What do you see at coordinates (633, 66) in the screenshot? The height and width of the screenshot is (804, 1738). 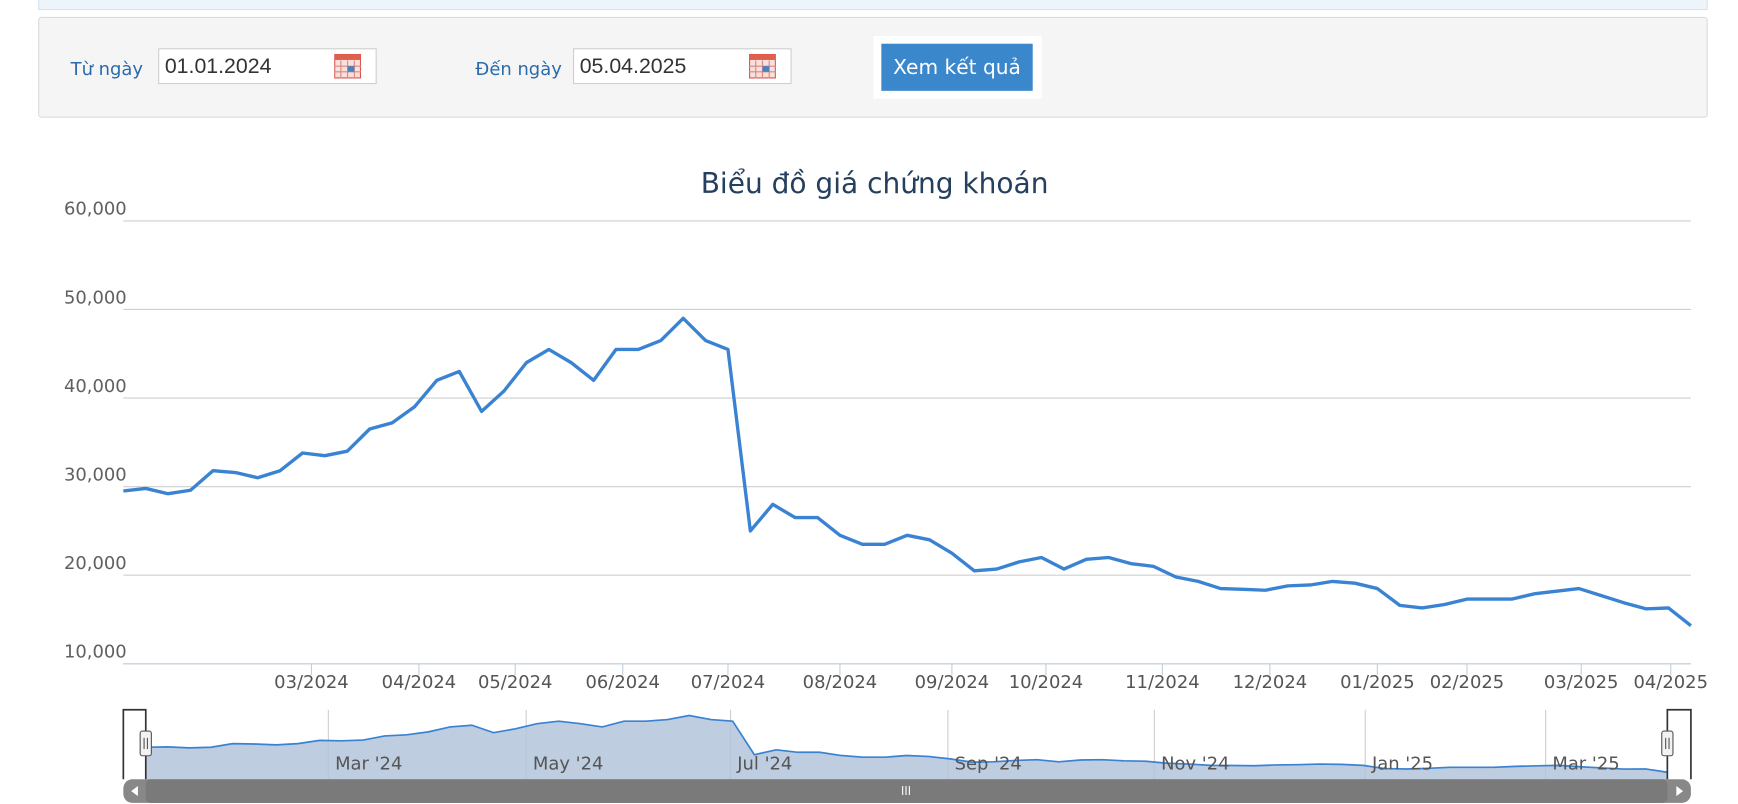 I see `to-value: 05.04.2025` at bounding box center [633, 66].